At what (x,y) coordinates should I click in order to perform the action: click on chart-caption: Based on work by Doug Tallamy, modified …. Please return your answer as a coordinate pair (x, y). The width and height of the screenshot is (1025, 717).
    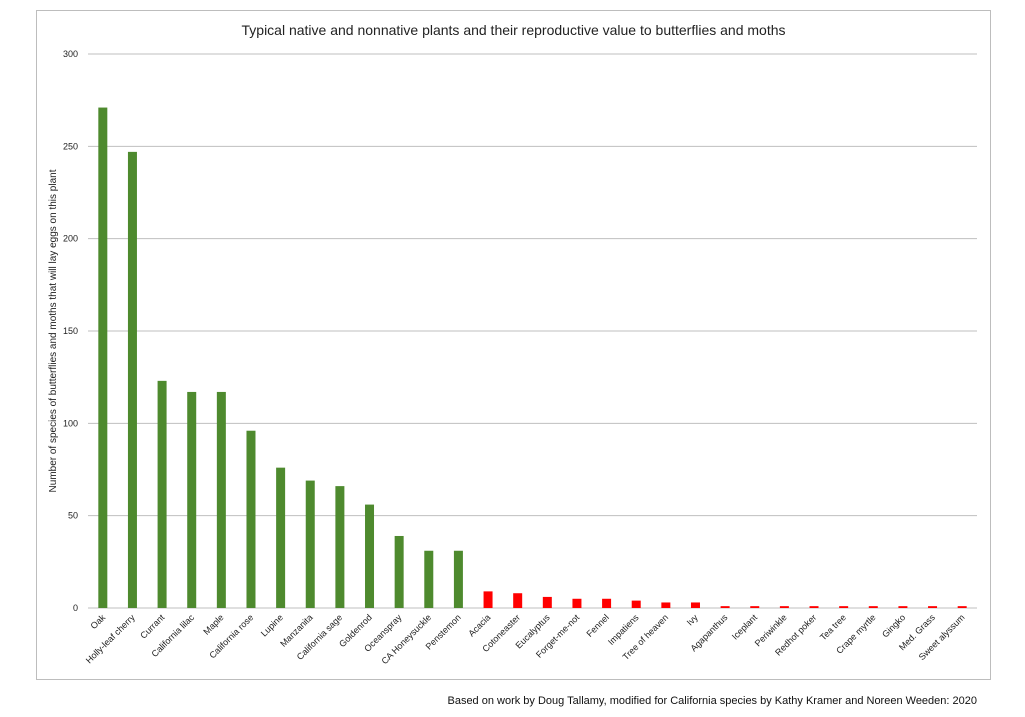
    Looking at the image, I should click on (712, 701).